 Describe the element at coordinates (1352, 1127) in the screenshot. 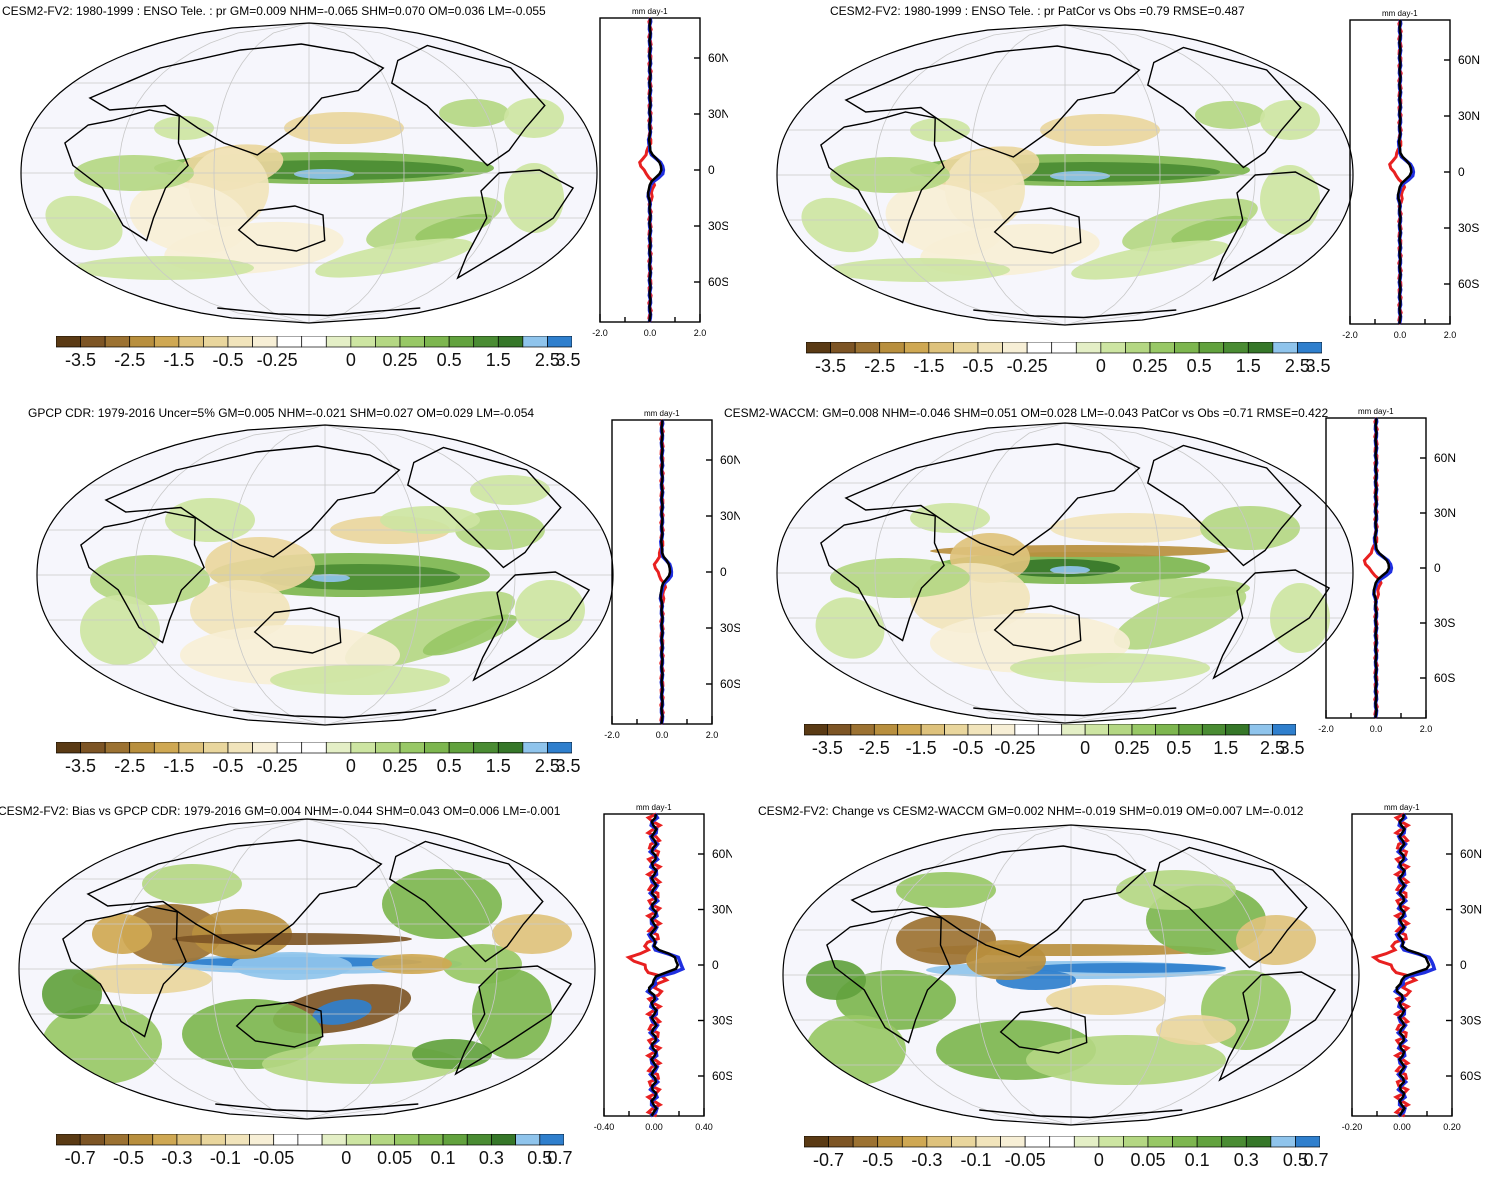

I see `profile-xtick-label: -0.20` at that location.